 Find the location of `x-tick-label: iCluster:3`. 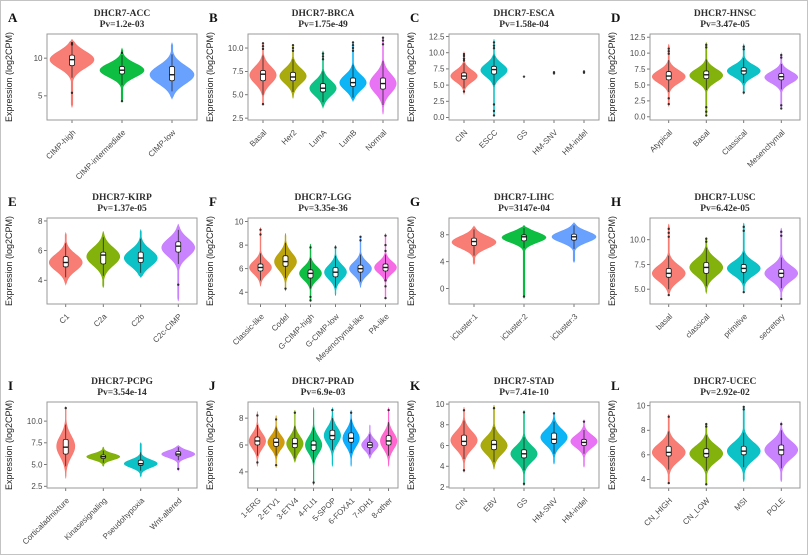

x-tick-label: iCluster:3 is located at coordinates (564, 327).